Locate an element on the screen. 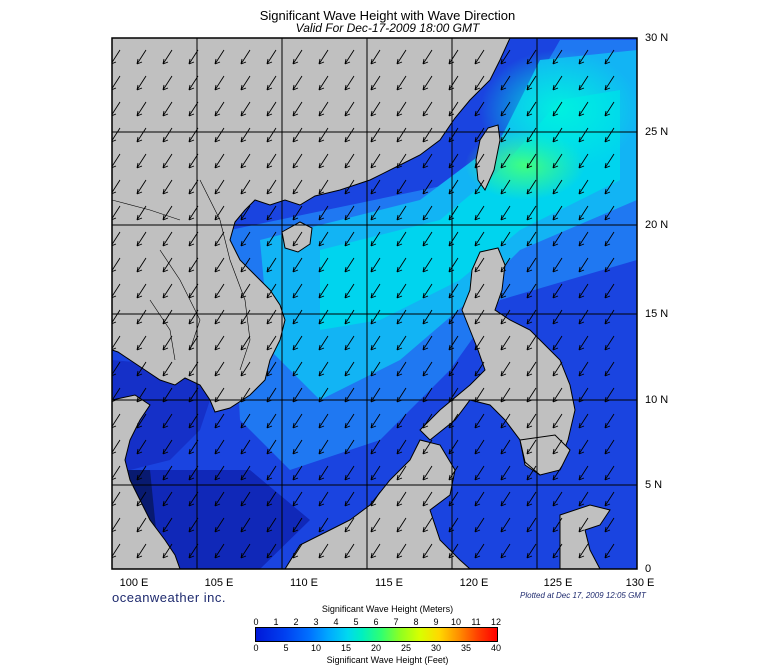  lat-label-25n: 25 N is located at coordinates (657, 132).